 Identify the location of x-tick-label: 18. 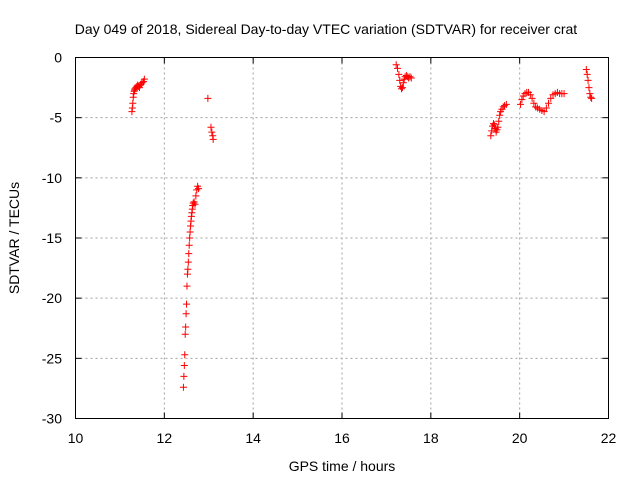
(431, 438).